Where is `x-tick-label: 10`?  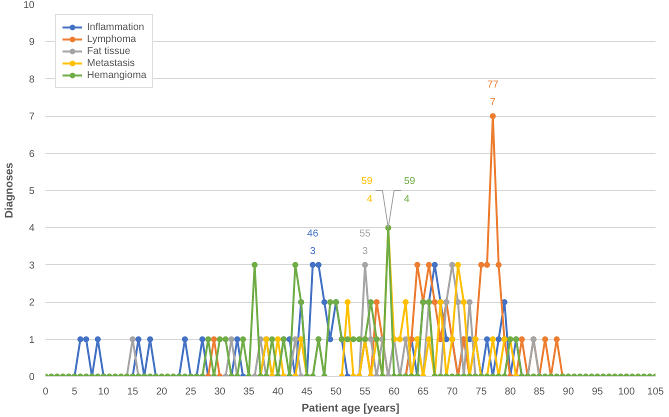
x-tick-label: 10 is located at coordinates (104, 392).